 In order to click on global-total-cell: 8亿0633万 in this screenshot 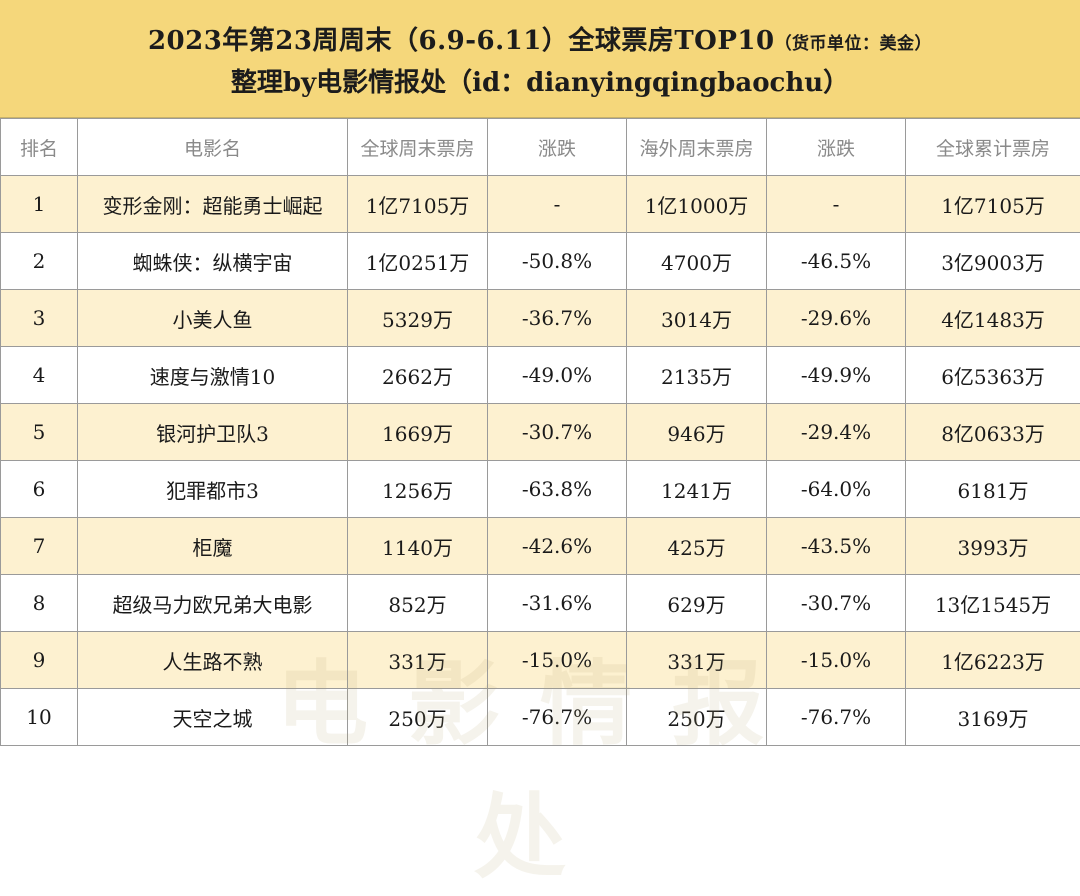, I will do `click(993, 432)`.